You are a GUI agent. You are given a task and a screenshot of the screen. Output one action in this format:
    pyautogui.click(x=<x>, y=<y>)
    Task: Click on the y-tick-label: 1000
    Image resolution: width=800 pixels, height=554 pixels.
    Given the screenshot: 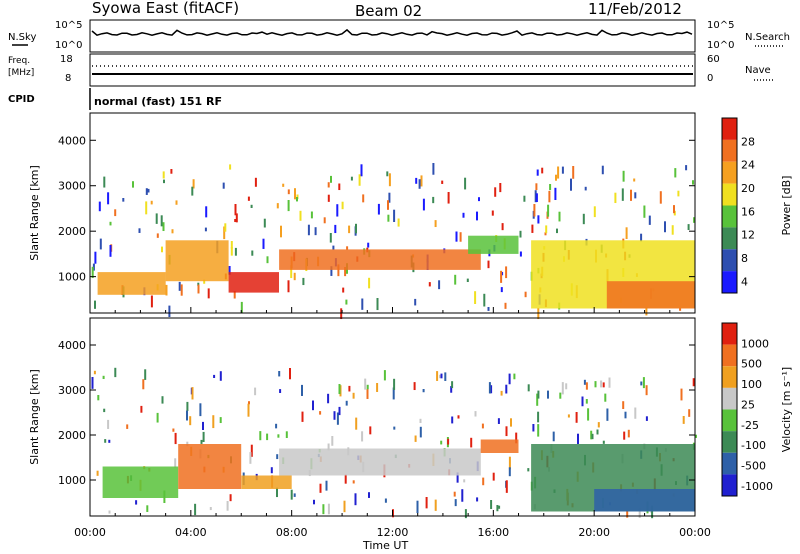 What is the action you would take?
    pyautogui.click(x=72, y=277)
    